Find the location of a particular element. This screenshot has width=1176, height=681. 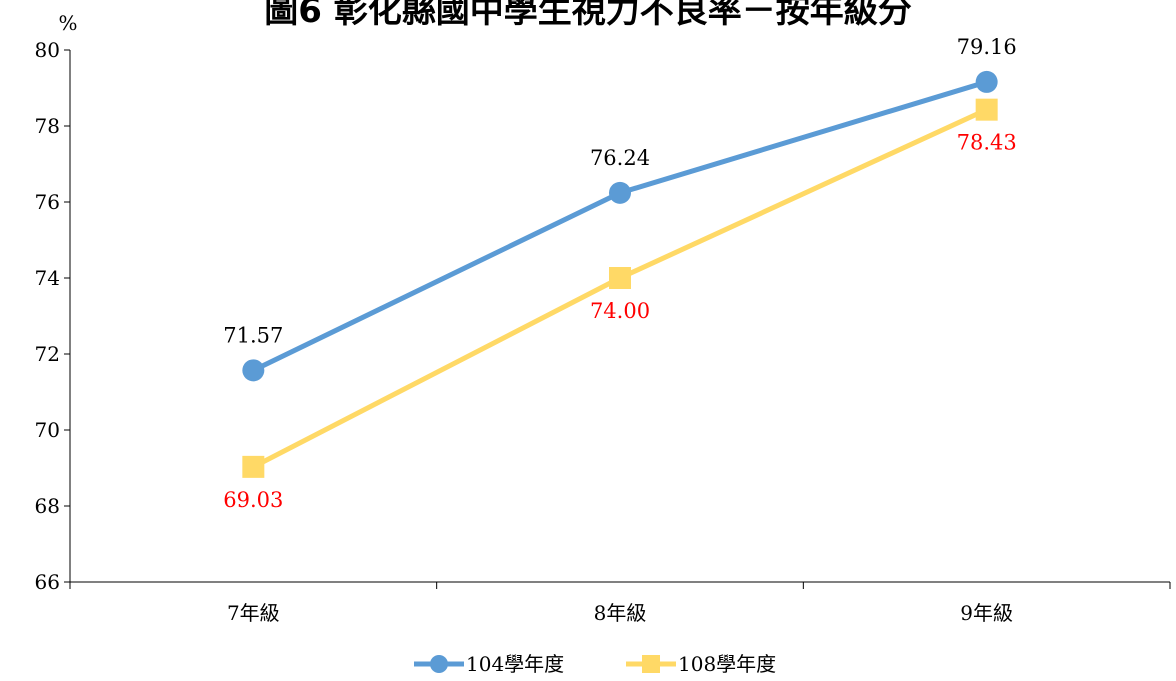

y-tick-label: 70 is located at coordinates (47, 430).